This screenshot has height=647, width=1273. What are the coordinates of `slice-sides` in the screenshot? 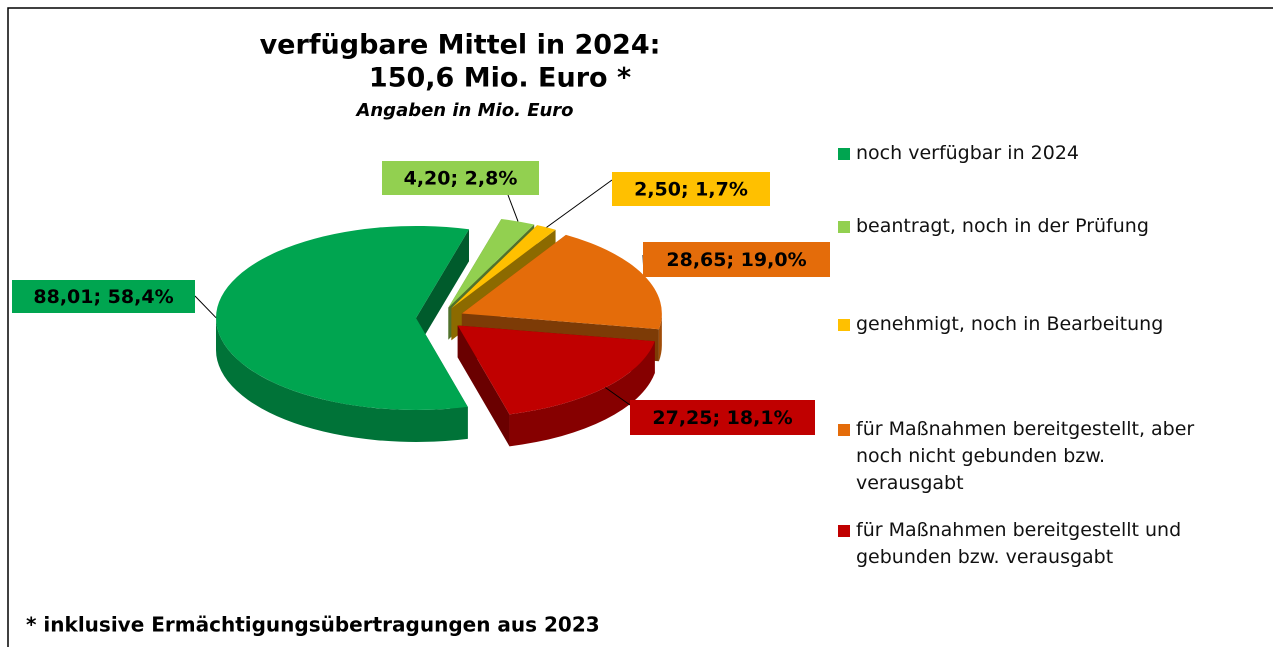 It's located at (439, 380).